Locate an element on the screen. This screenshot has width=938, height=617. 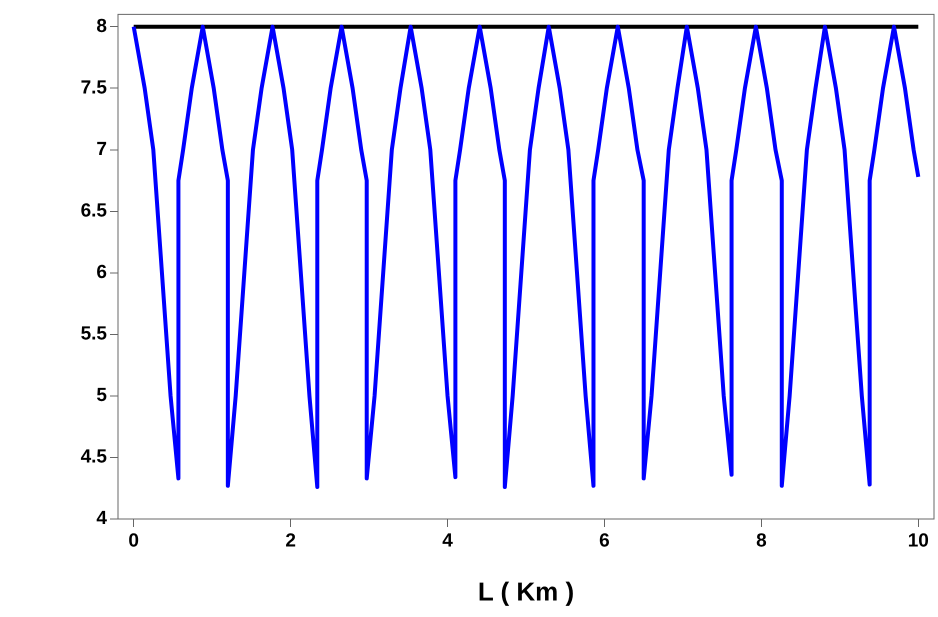
x-tick-label: 6 is located at coordinates (604, 541).